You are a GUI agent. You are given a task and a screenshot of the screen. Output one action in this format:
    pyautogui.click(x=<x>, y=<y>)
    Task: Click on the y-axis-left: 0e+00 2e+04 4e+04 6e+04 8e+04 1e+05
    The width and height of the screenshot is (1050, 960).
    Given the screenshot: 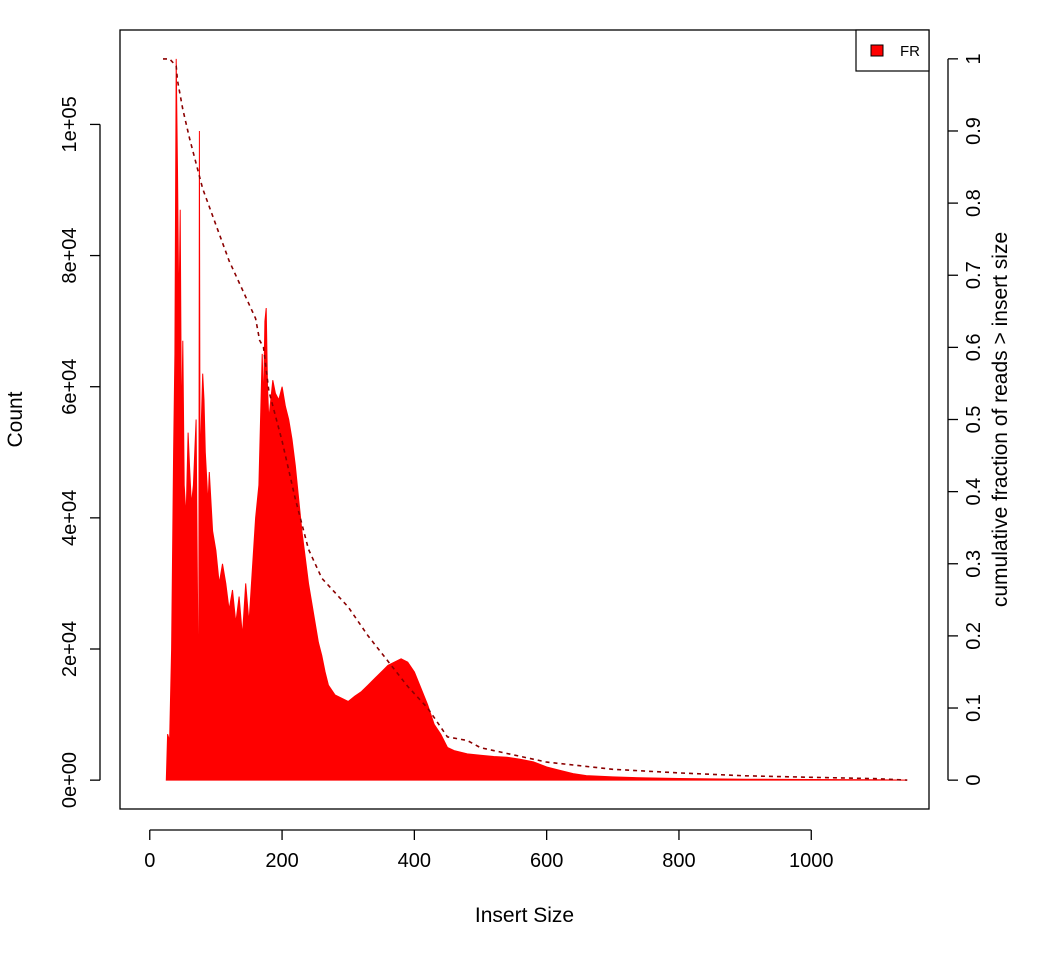 What is the action you would take?
    pyautogui.click(x=80, y=452)
    